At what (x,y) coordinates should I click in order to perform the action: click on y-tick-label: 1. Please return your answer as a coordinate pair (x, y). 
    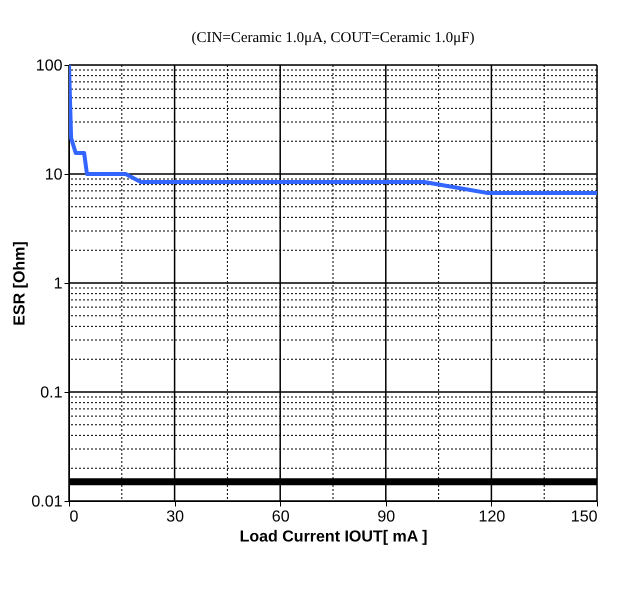
    Looking at the image, I should click on (58, 284).